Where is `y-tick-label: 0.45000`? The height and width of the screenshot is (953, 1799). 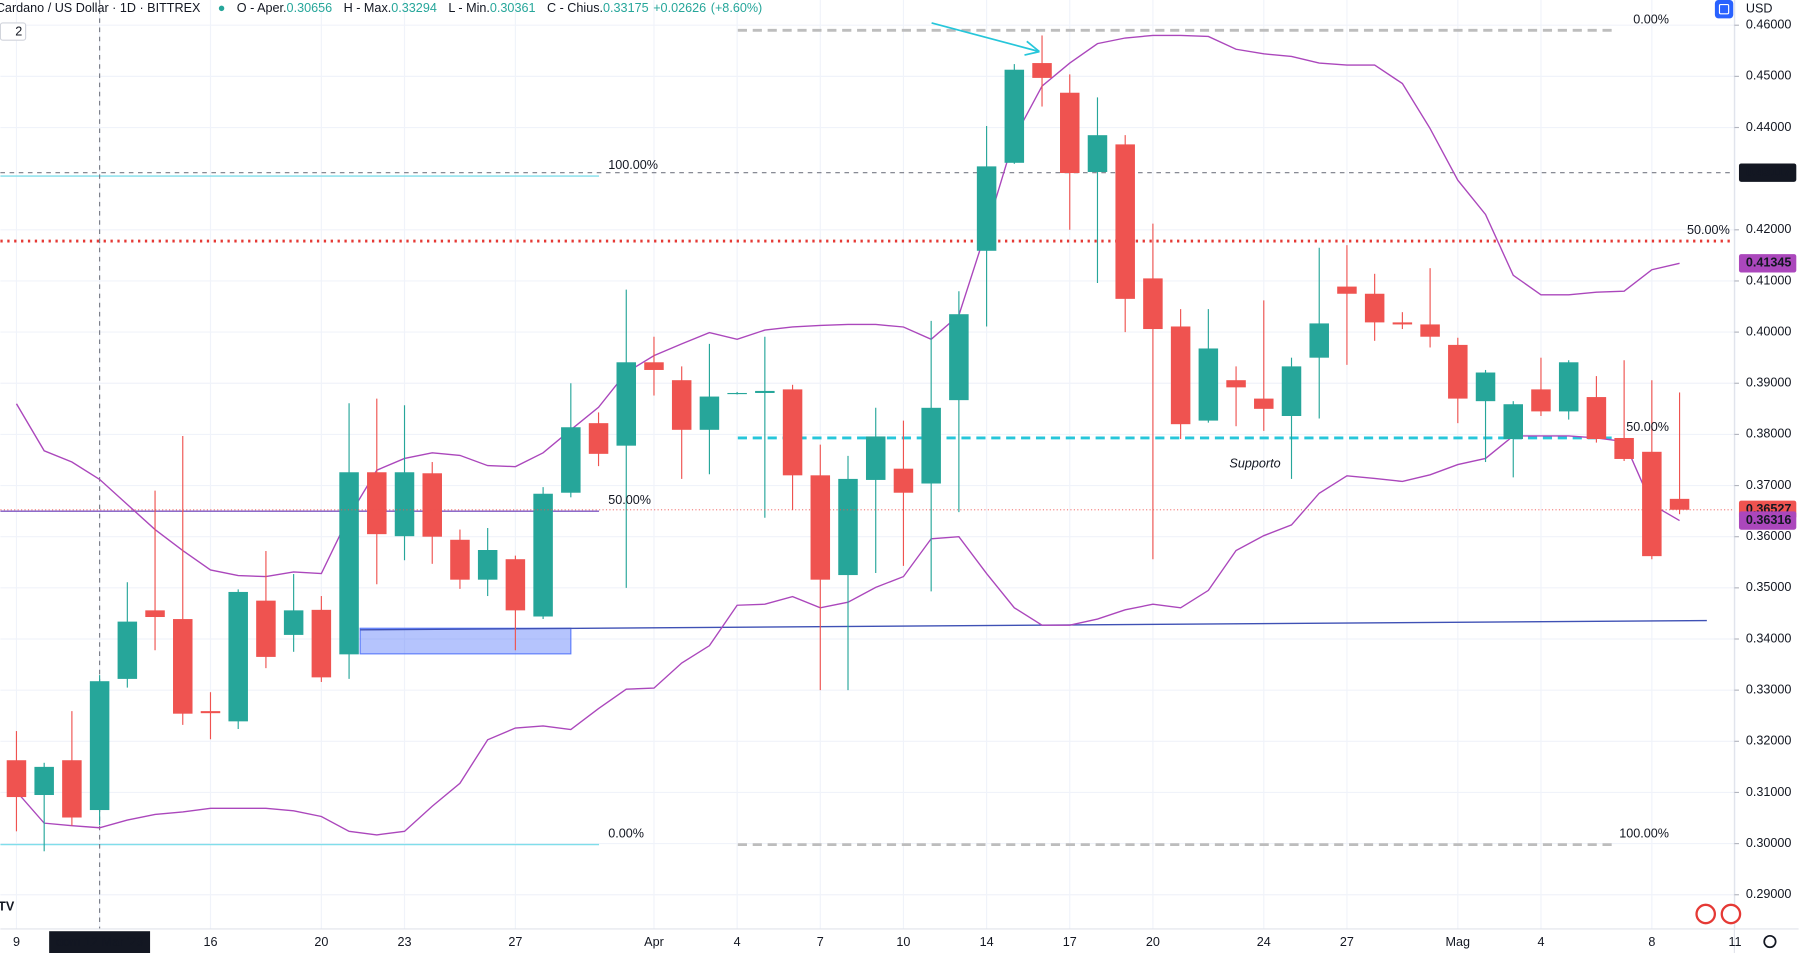
y-tick-label: 0.45000 is located at coordinates (1769, 76).